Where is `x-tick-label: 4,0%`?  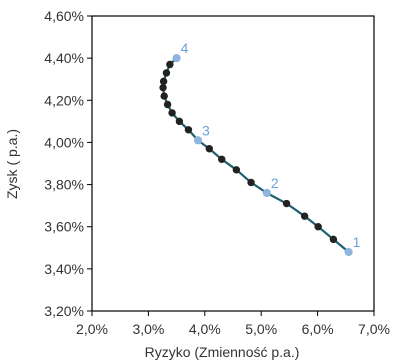 x-tick-label: 4,0% is located at coordinates (205, 329).